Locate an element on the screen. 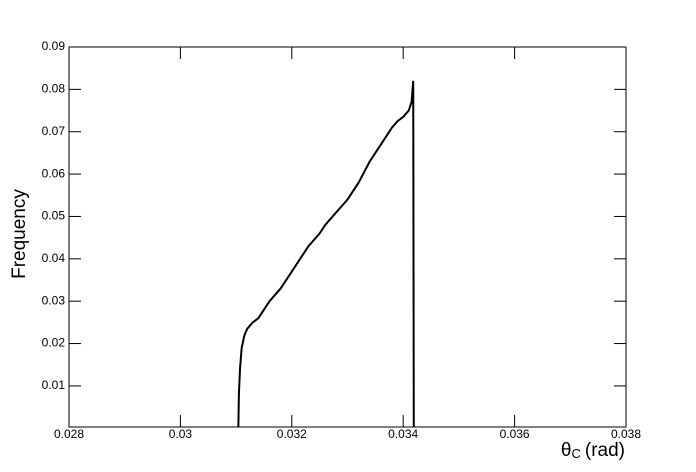 The height and width of the screenshot is (472, 696). x-tick-label: 0.03 is located at coordinates (181, 434).